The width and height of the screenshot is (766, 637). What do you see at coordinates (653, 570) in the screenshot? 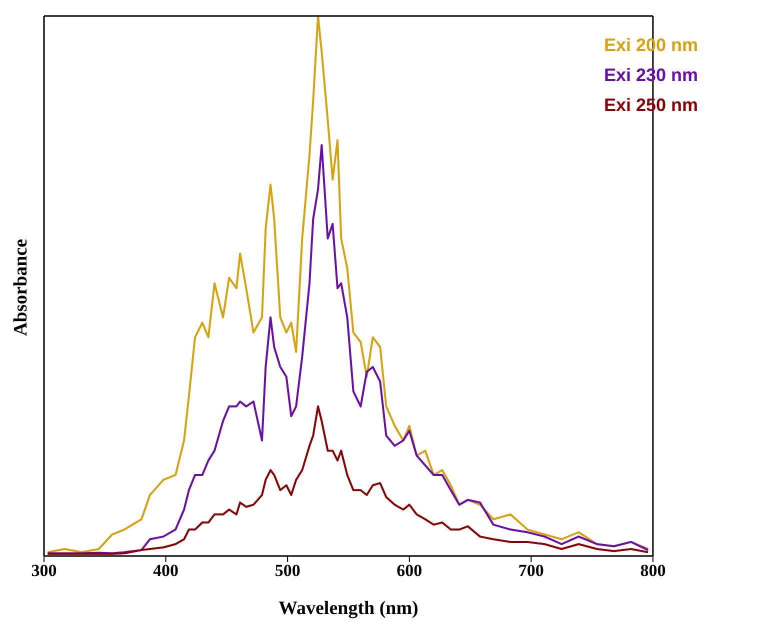
I see `x-tick-label: 800` at bounding box center [653, 570].